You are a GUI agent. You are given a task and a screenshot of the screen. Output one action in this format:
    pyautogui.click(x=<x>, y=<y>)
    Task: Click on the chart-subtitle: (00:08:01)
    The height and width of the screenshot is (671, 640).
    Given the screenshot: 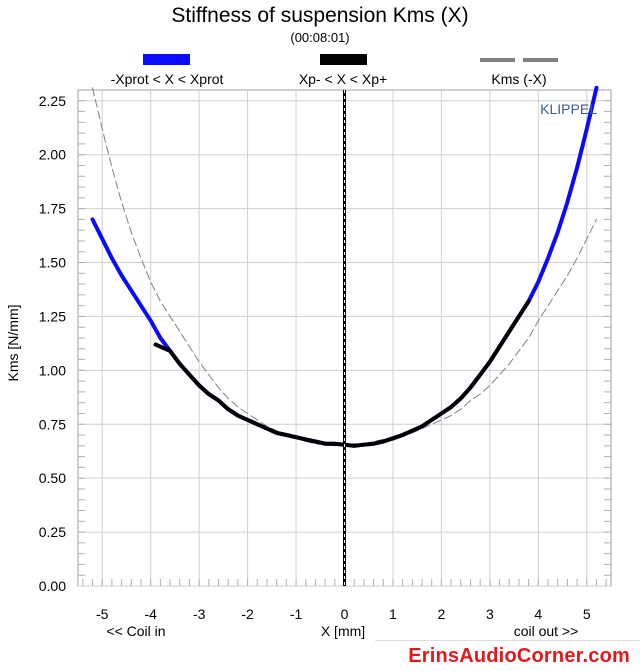 What is the action you would take?
    pyautogui.click(x=319, y=37)
    